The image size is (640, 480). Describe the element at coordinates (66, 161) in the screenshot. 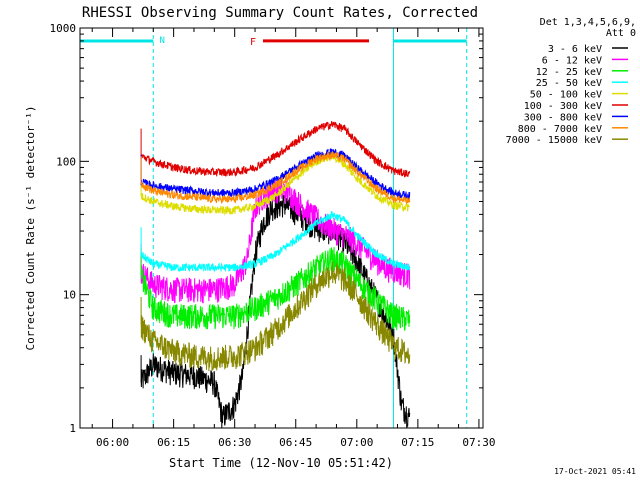

I see `y-tick-label: 100` at that location.